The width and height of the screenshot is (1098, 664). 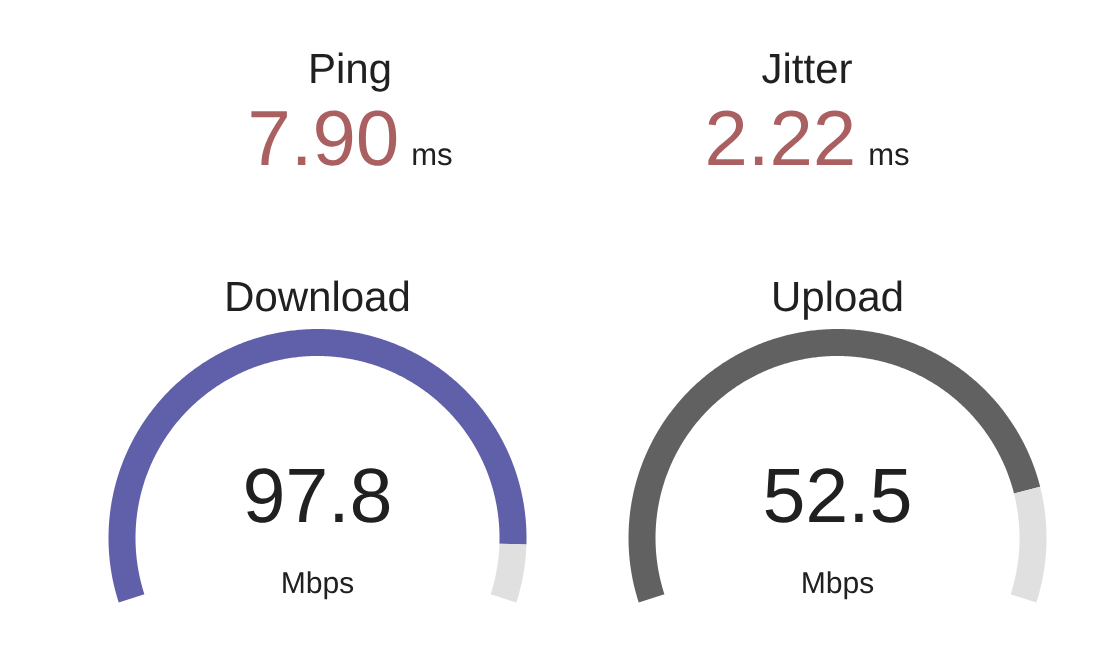 What do you see at coordinates (838, 300) in the screenshot?
I see `chart-title: Upload` at bounding box center [838, 300].